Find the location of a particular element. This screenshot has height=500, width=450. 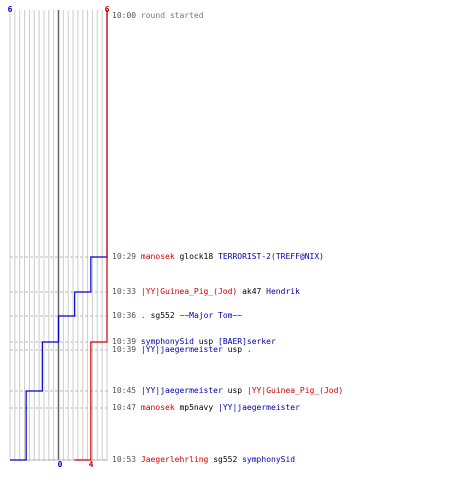

event-time: 10:29 is located at coordinates (124, 256).